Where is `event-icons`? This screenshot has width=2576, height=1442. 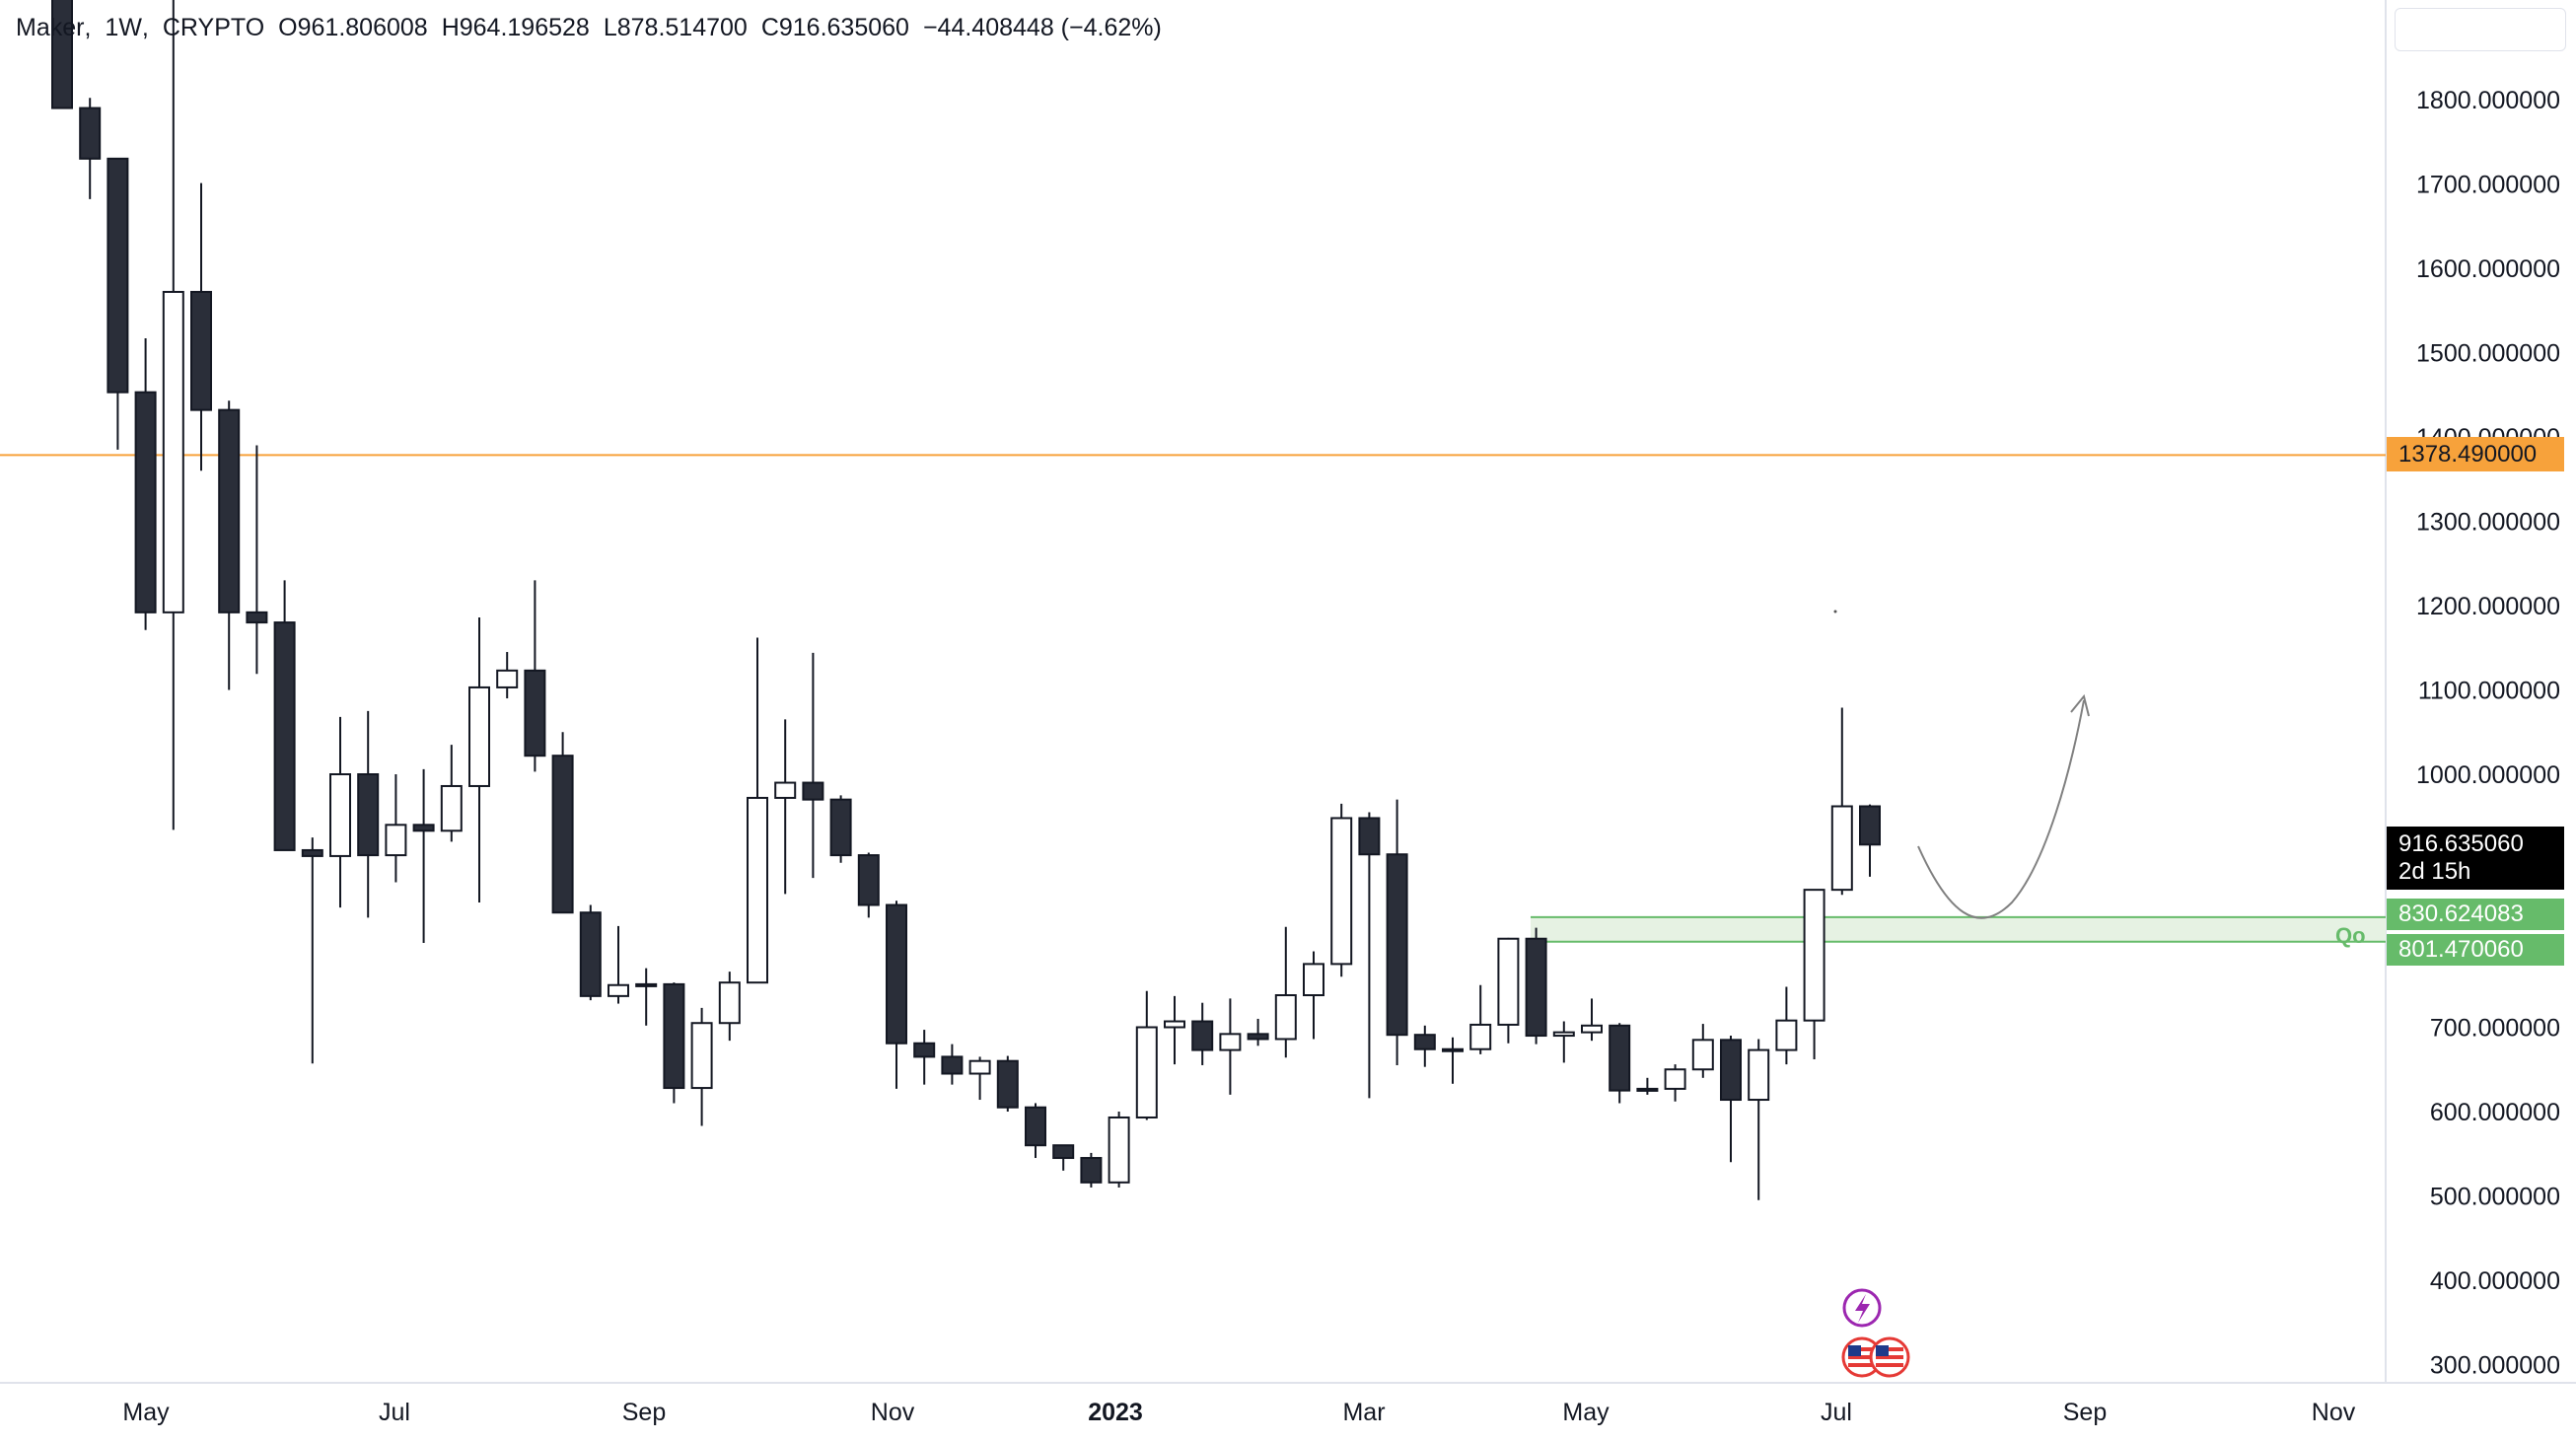
event-icons is located at coordinates (1876, 1333).